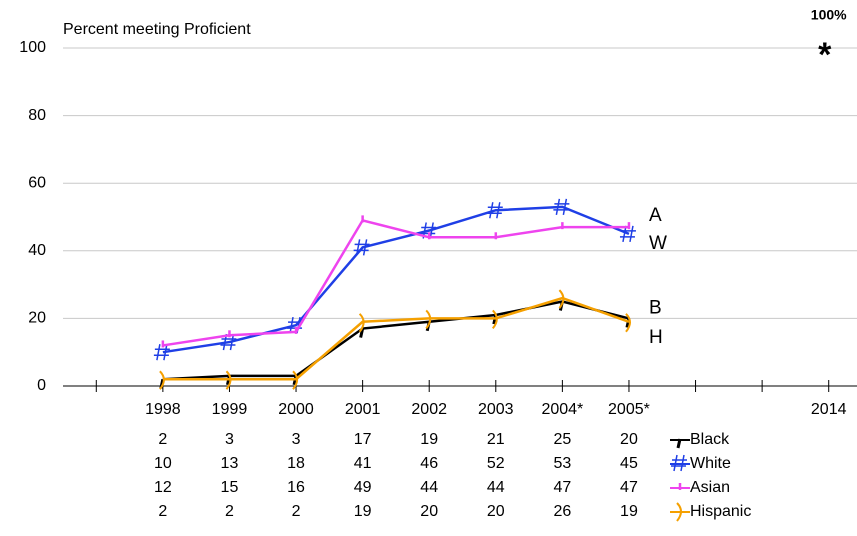  What do you see at coordinates (163, 487) in the screenshot?
I see `table-value: 12` at bounding box center [163, 487].